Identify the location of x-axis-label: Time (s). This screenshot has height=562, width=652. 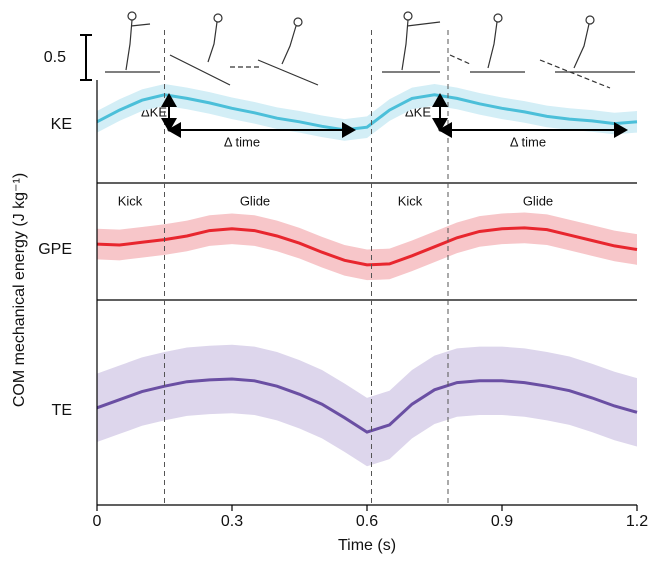
(367, 545).